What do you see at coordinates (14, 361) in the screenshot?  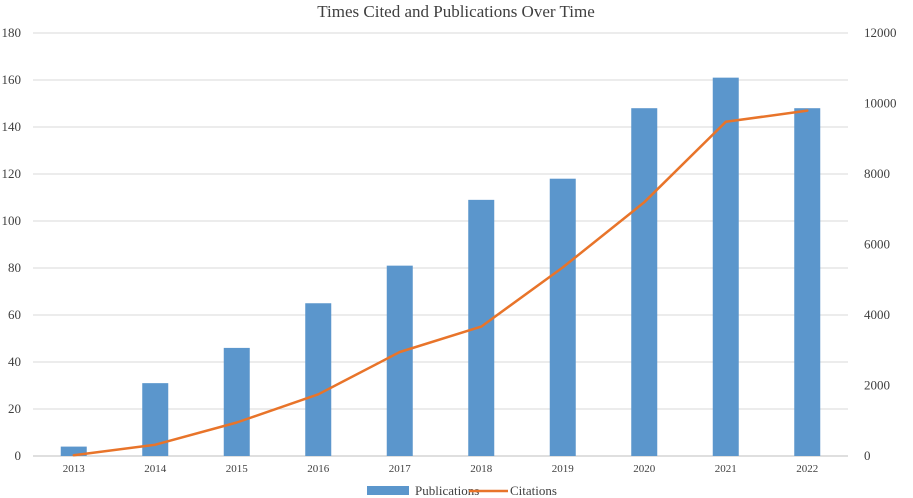 I see `left-tick-label: 40` at bounding box center [14, 361].